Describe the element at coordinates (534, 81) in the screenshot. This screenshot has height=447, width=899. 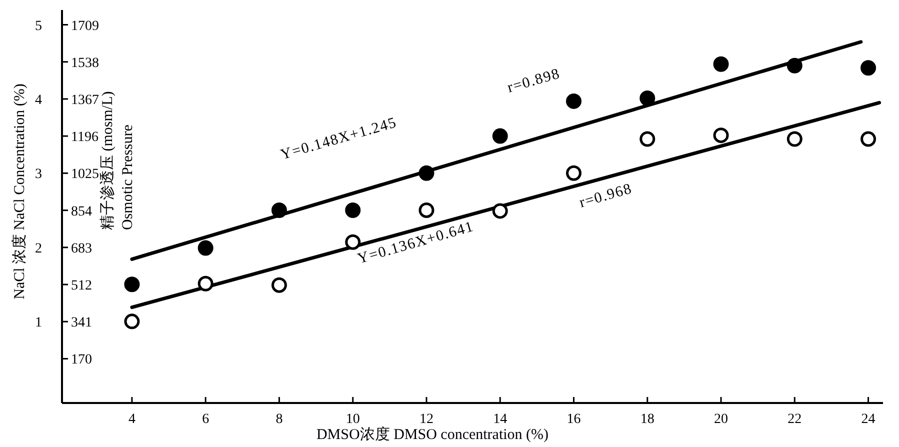
I see `annotation: r=0.898` at that location.